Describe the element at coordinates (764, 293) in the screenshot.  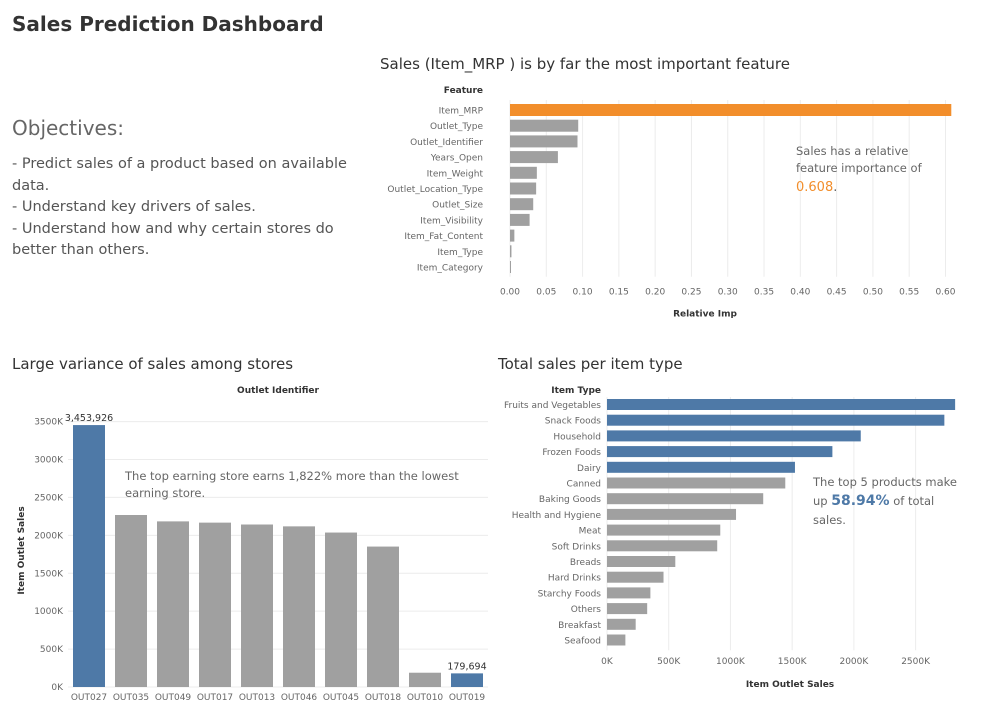
I see `x-tick-label: 0.35` at that location.